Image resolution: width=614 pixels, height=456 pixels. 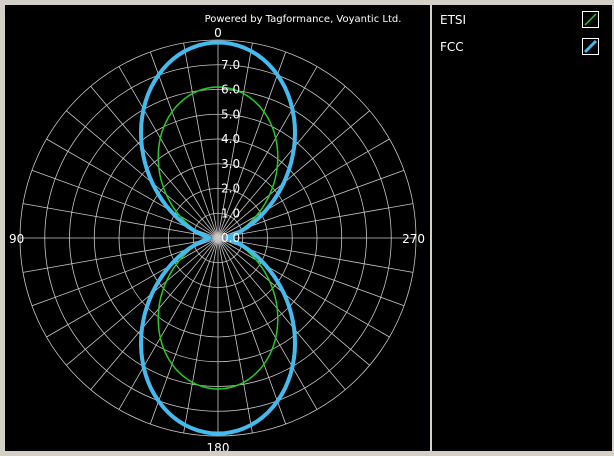 I want to click on r-tick-label: 3.0, so click(x=230, y=164).